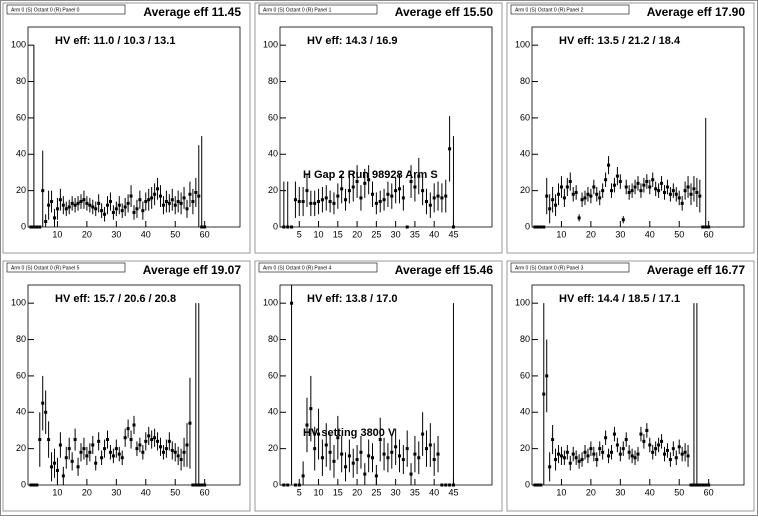 Image resolution: width=758 pixels, height=521 pixels. Describe the element at coordinates (696, 270) in the screenshot. I see `average-eff: Average eff 16.77` at that location.